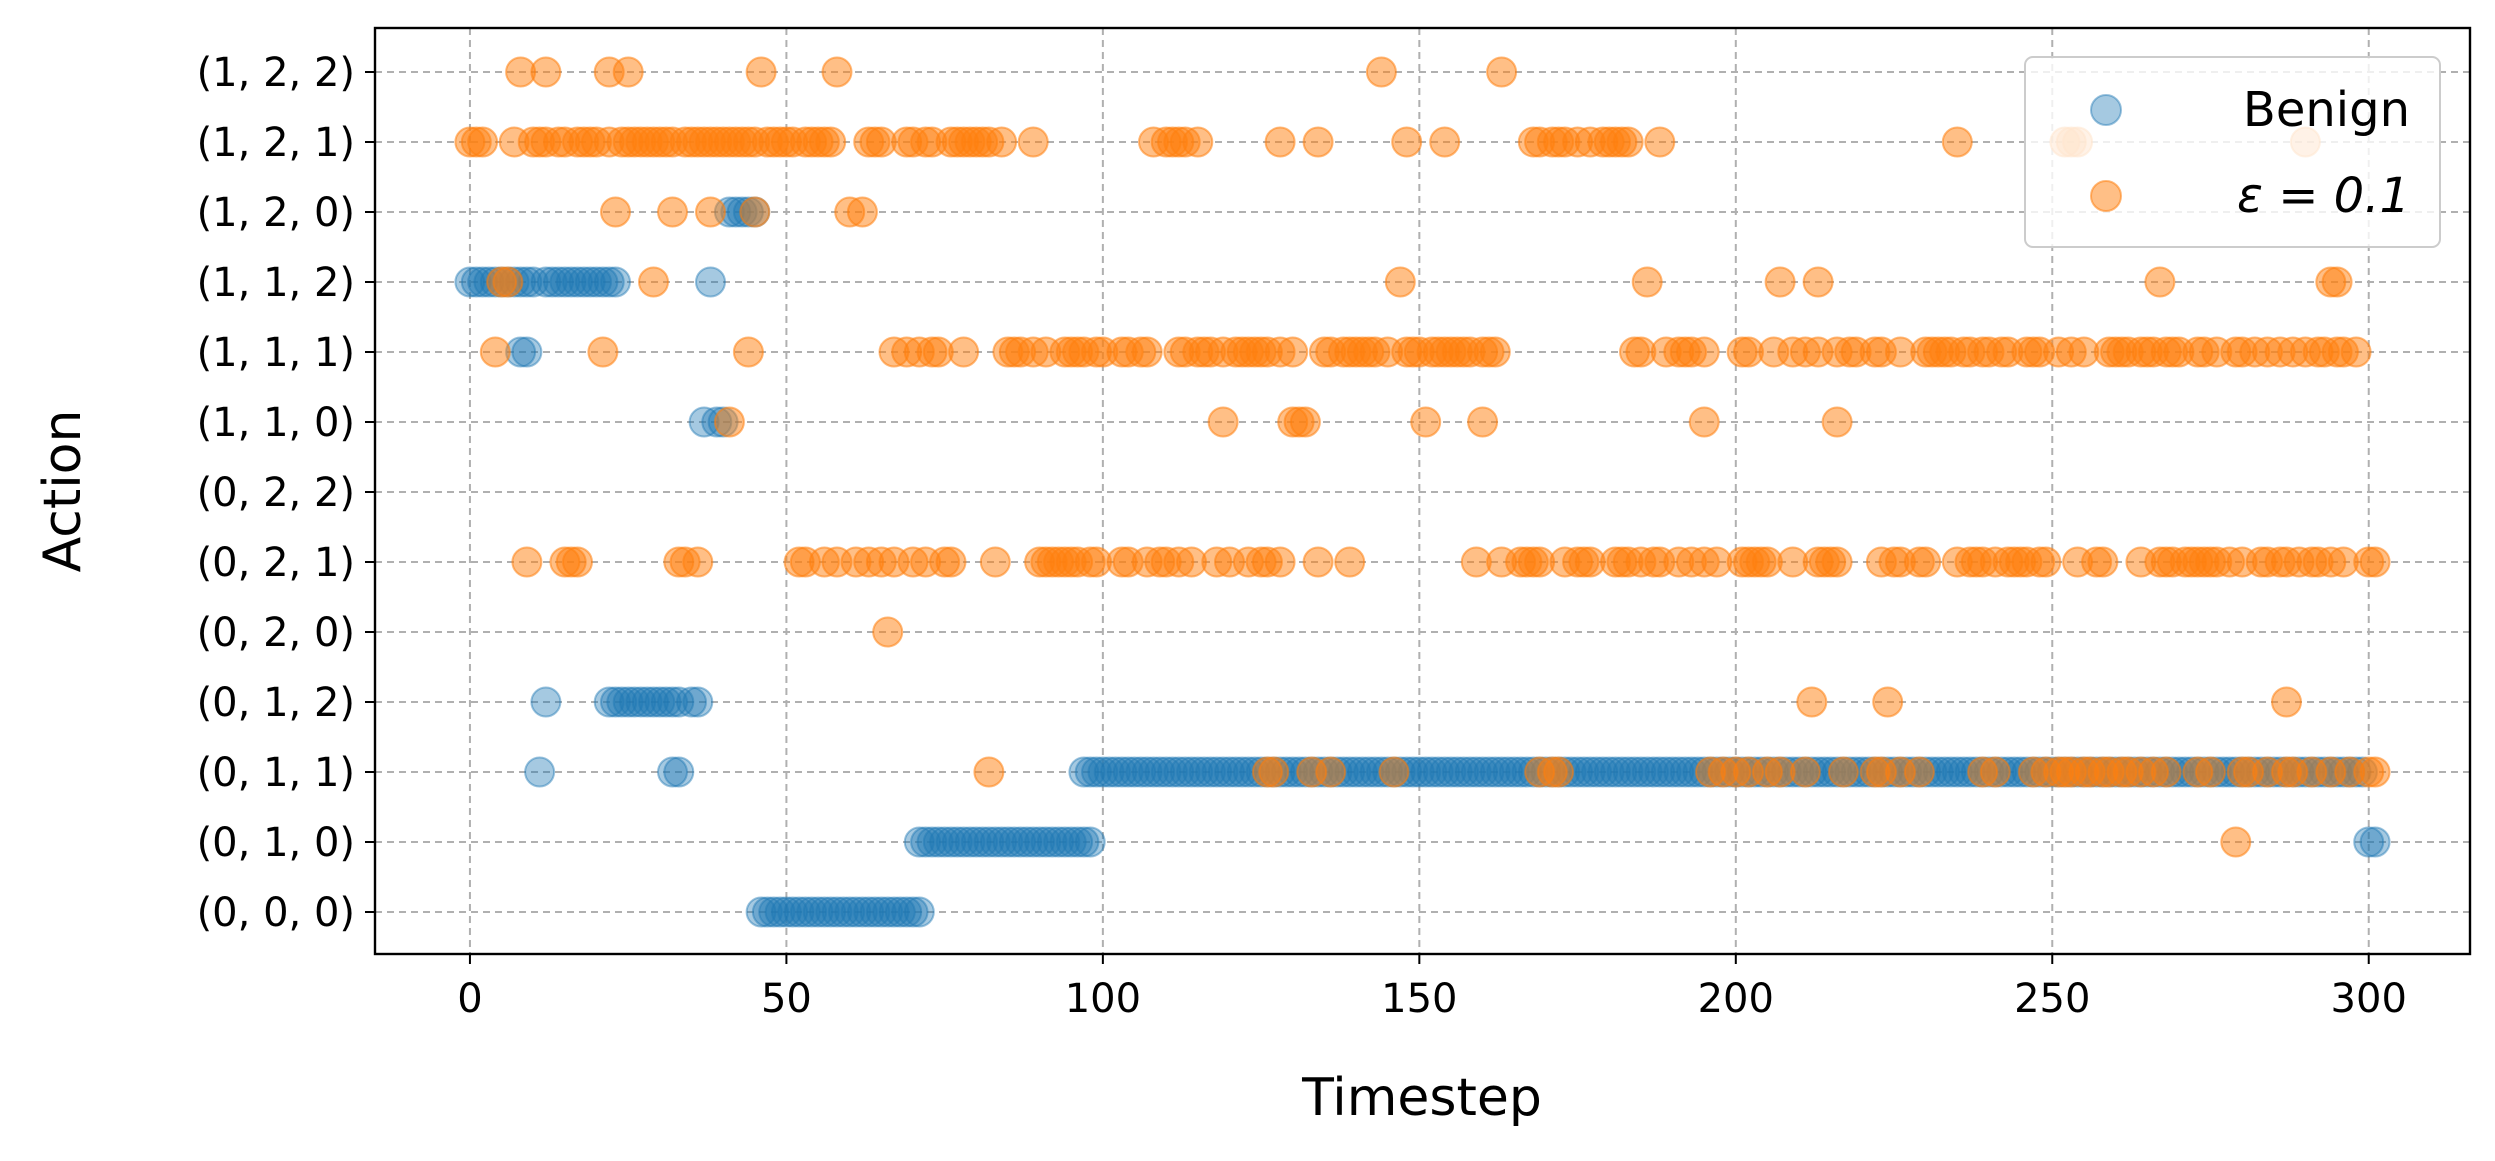 This screenshot has width=2495, height=1161. Describe the element at coordinates (276, 73) in the screenshot. I see `y-tick-label: (1, 2, 2)` at that location.